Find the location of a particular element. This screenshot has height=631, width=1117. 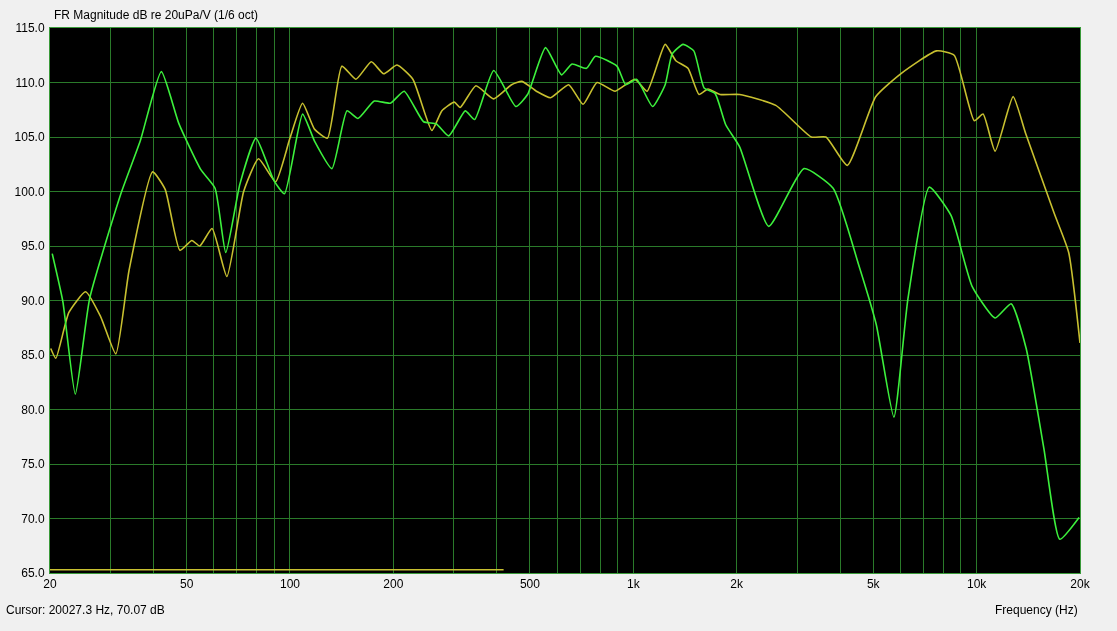

y-tick-label: 75.0 is located at coordinates (33, 464).